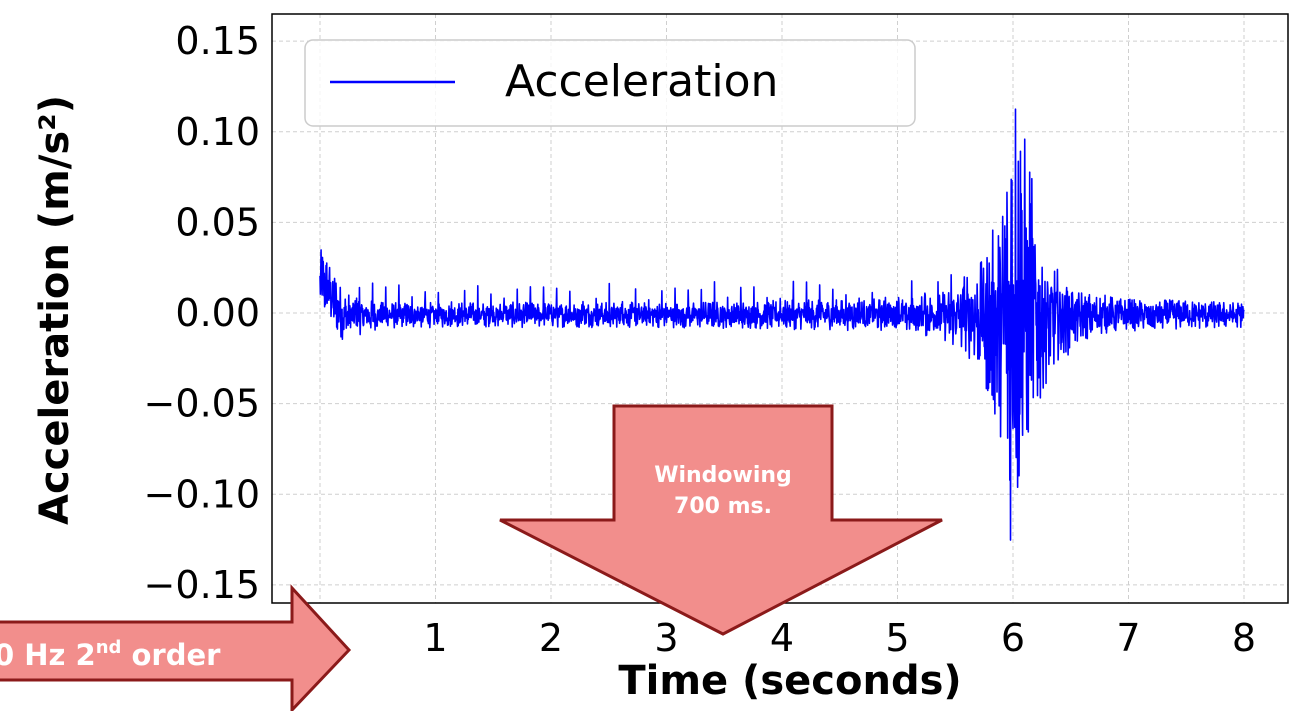 The width and height of the screenshot is (1291, 715). I want to click on filter-label: 0 Hz 2nd order, so click(110, 654).